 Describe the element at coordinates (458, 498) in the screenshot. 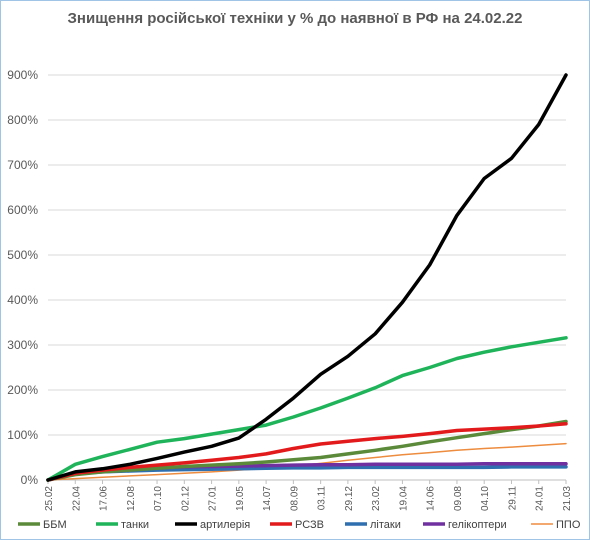

I see `x-tick-label: 09.08` at that location.